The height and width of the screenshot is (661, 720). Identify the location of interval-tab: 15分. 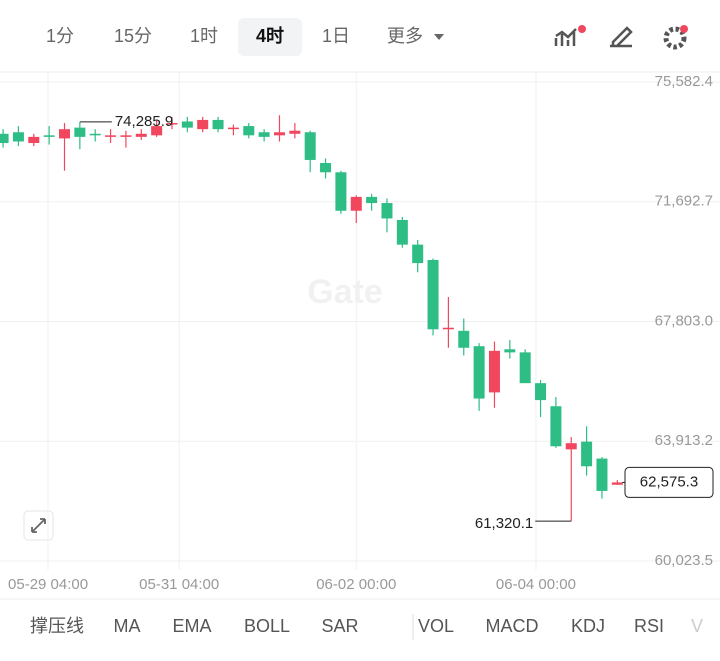
(133, 36).